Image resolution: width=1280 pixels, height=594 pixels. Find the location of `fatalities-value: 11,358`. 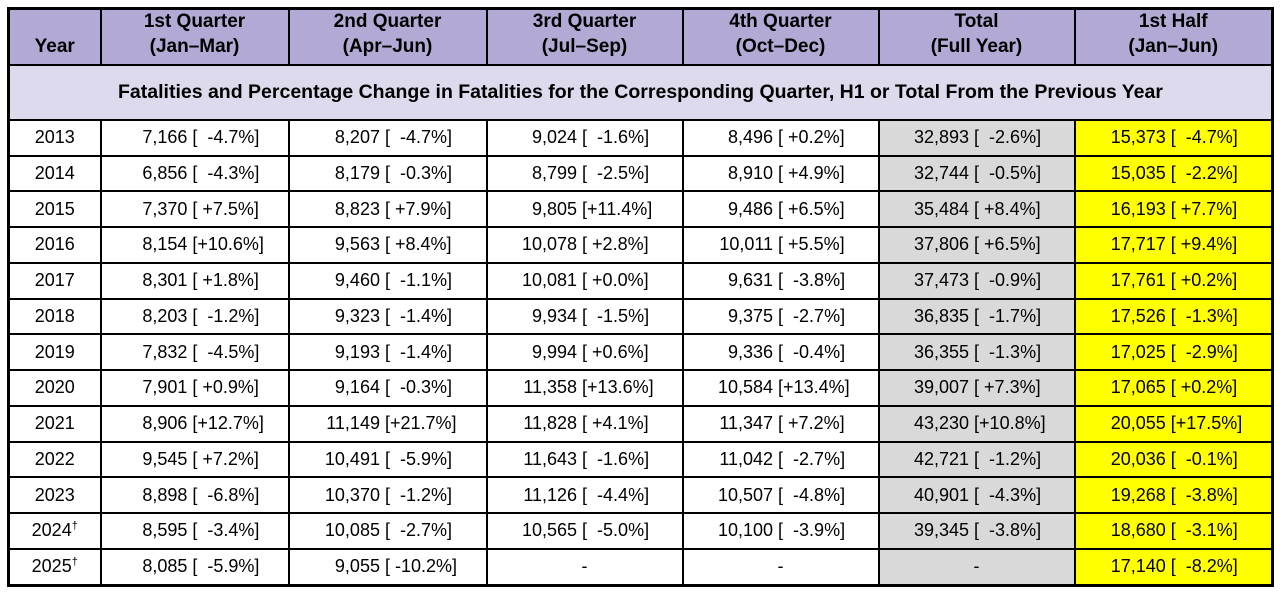

fatalities-value: 11,358 is located at coordinates (550, 387).